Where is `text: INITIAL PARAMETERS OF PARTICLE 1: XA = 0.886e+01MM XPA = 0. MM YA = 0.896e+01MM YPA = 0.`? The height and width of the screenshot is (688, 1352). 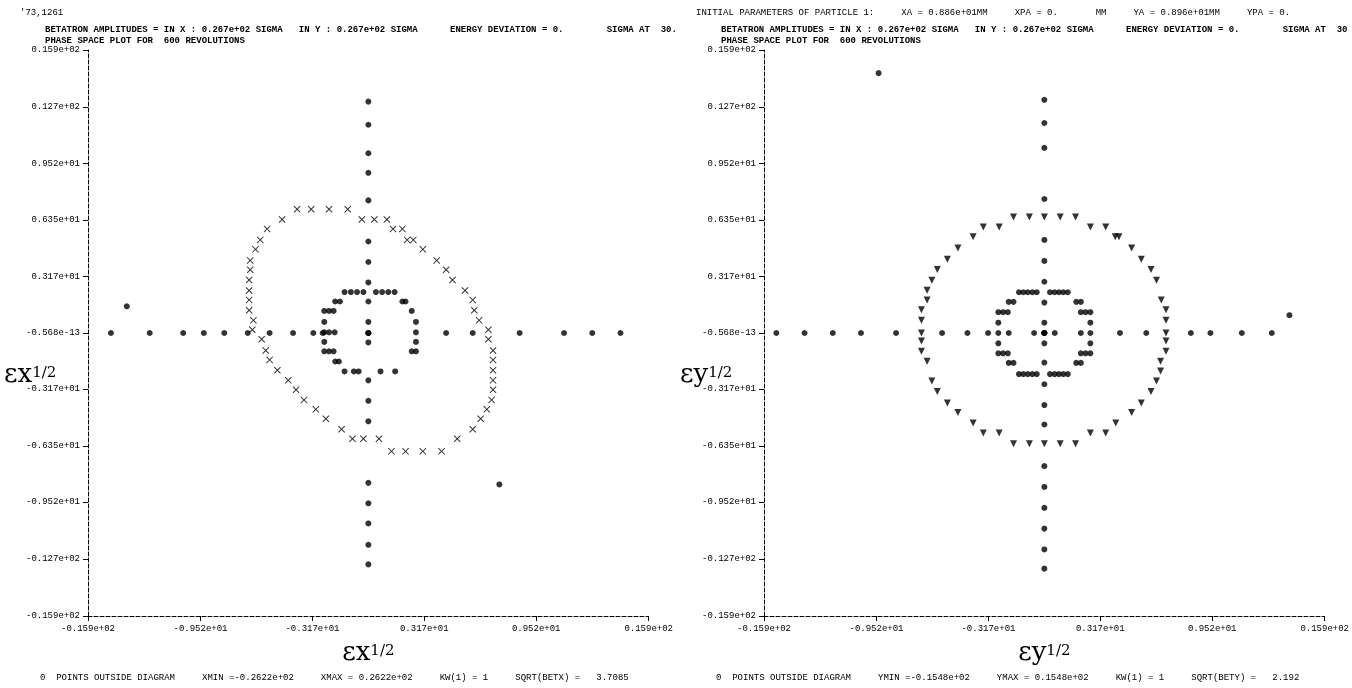
text: INITIAL PARAMETERS OF PARTICLE 1: XA = 0.886e+01MM XPA = 0. MM YA = 0.896e+01MM YPA = 0. is located at coordinates (993, 12).